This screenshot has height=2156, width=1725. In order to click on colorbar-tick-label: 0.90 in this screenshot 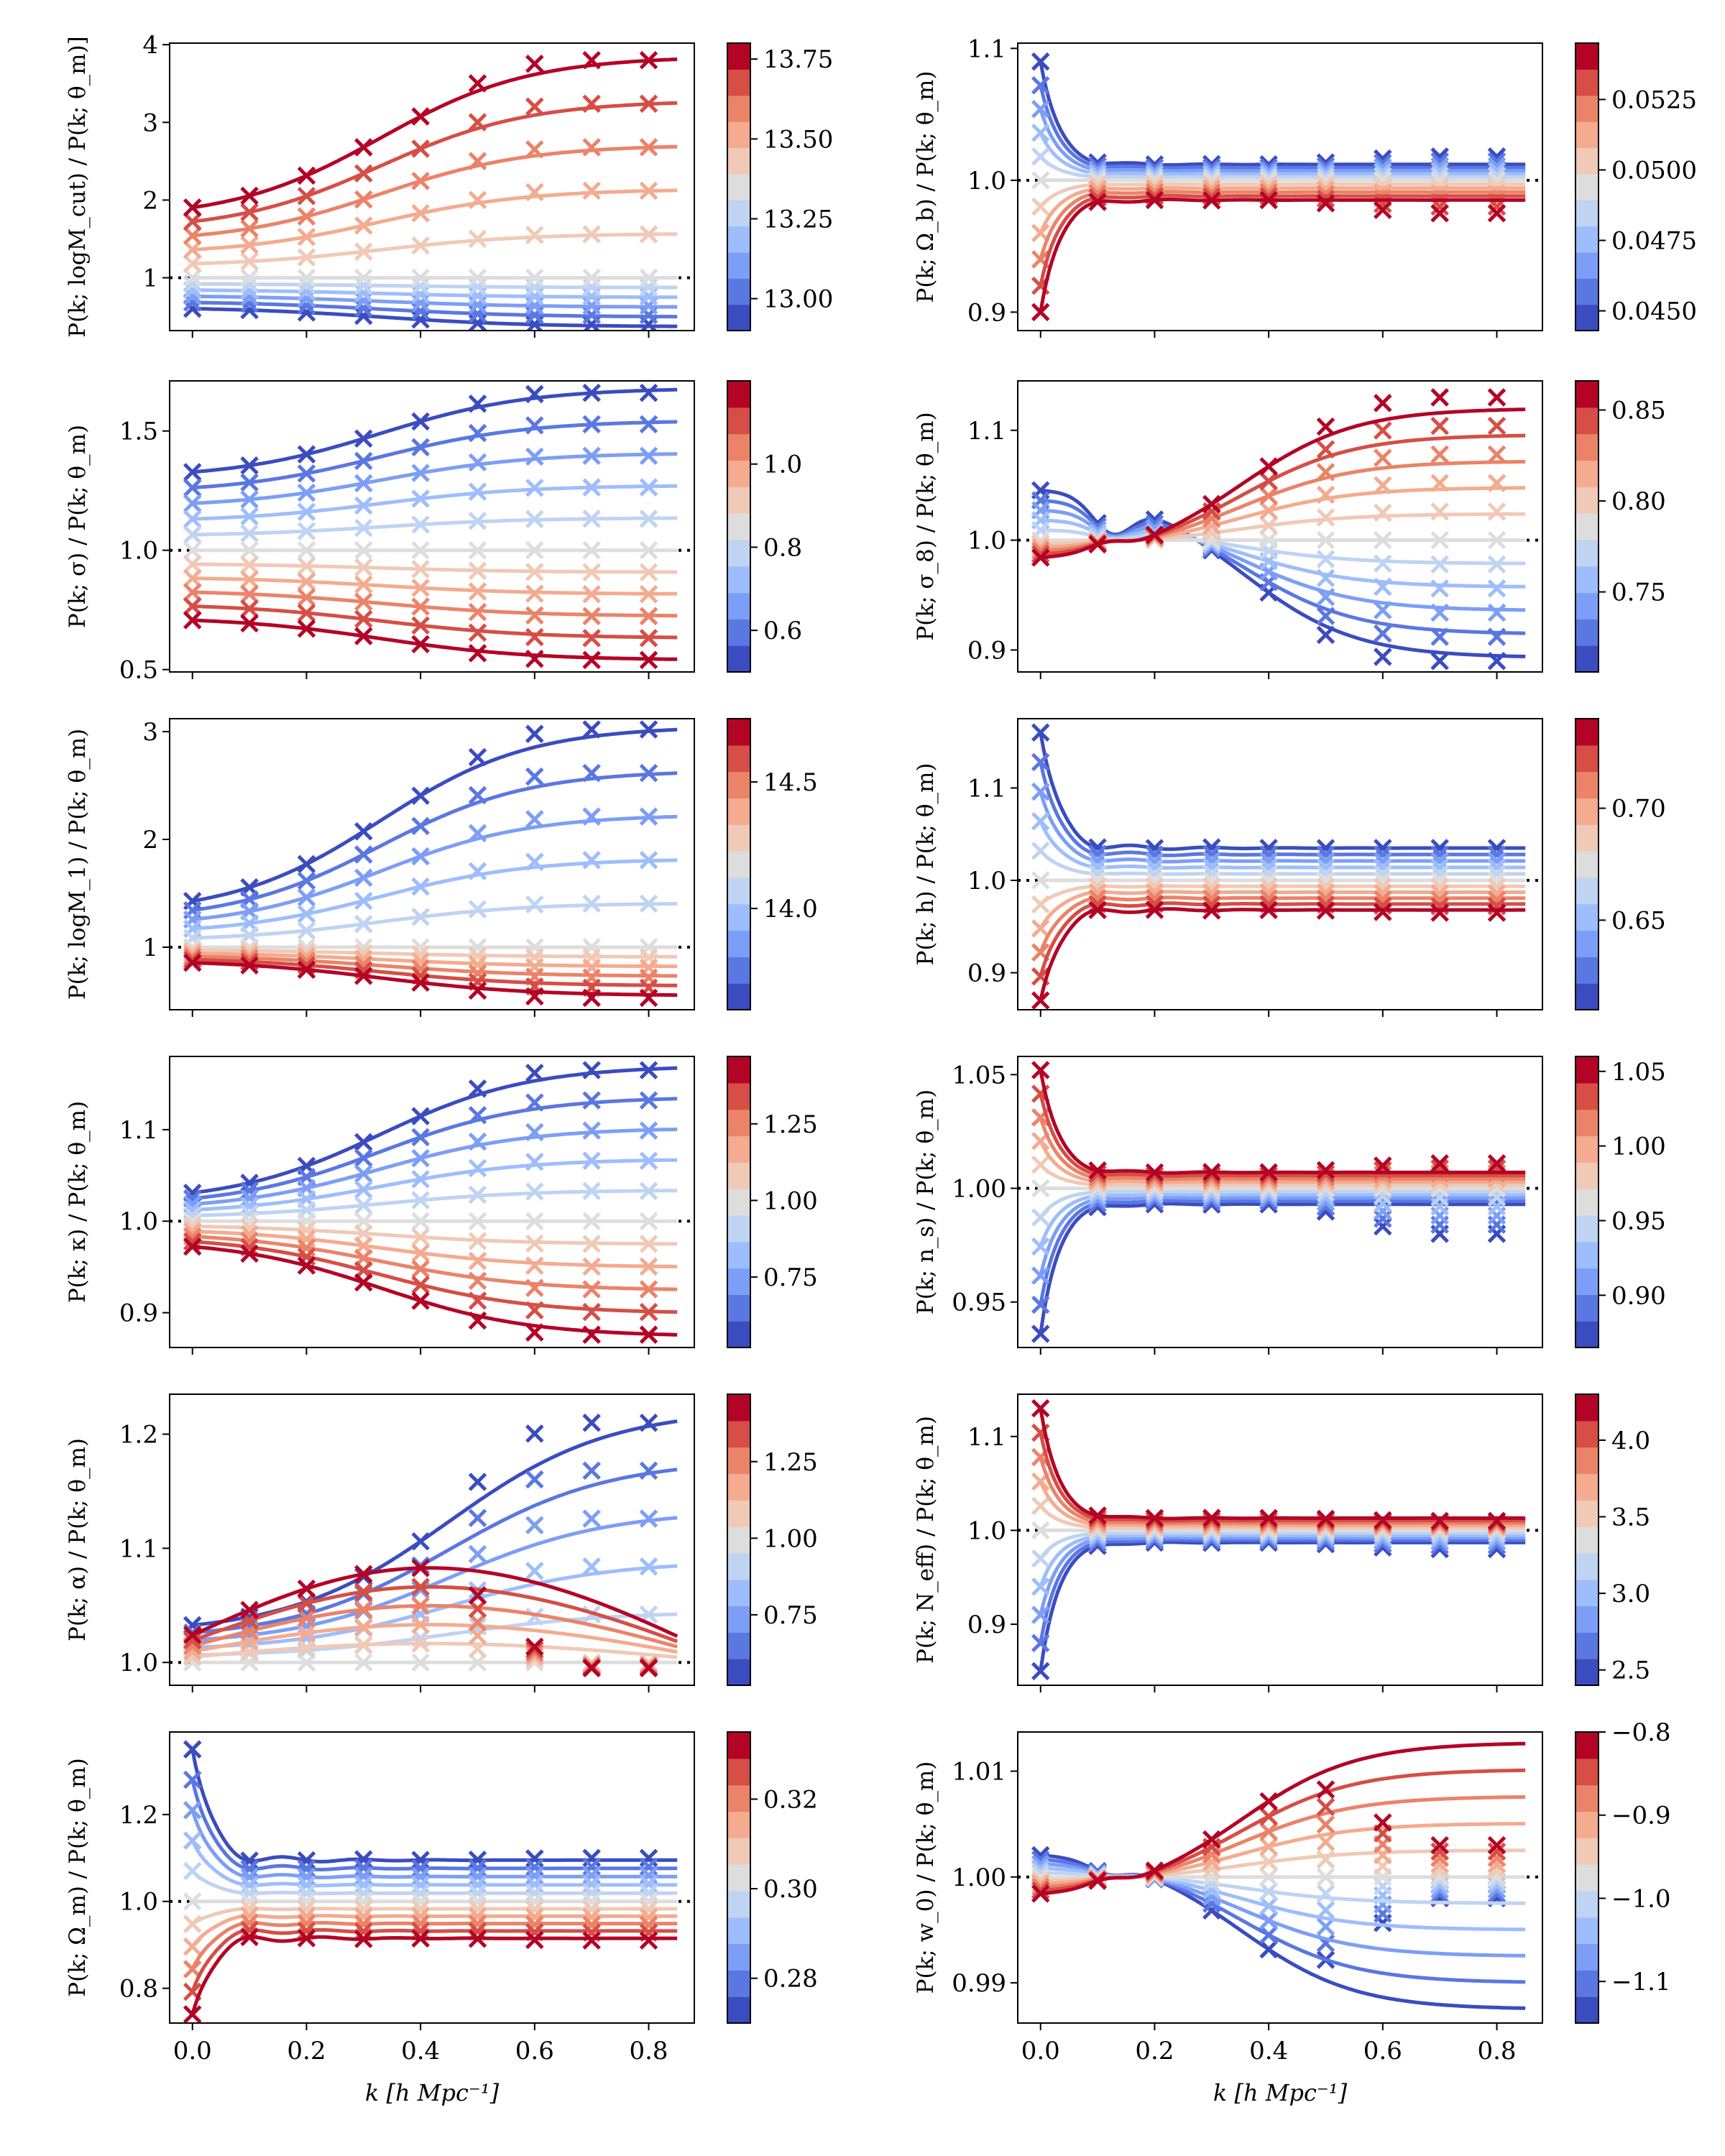, I will do `click(1638, 1296)`.